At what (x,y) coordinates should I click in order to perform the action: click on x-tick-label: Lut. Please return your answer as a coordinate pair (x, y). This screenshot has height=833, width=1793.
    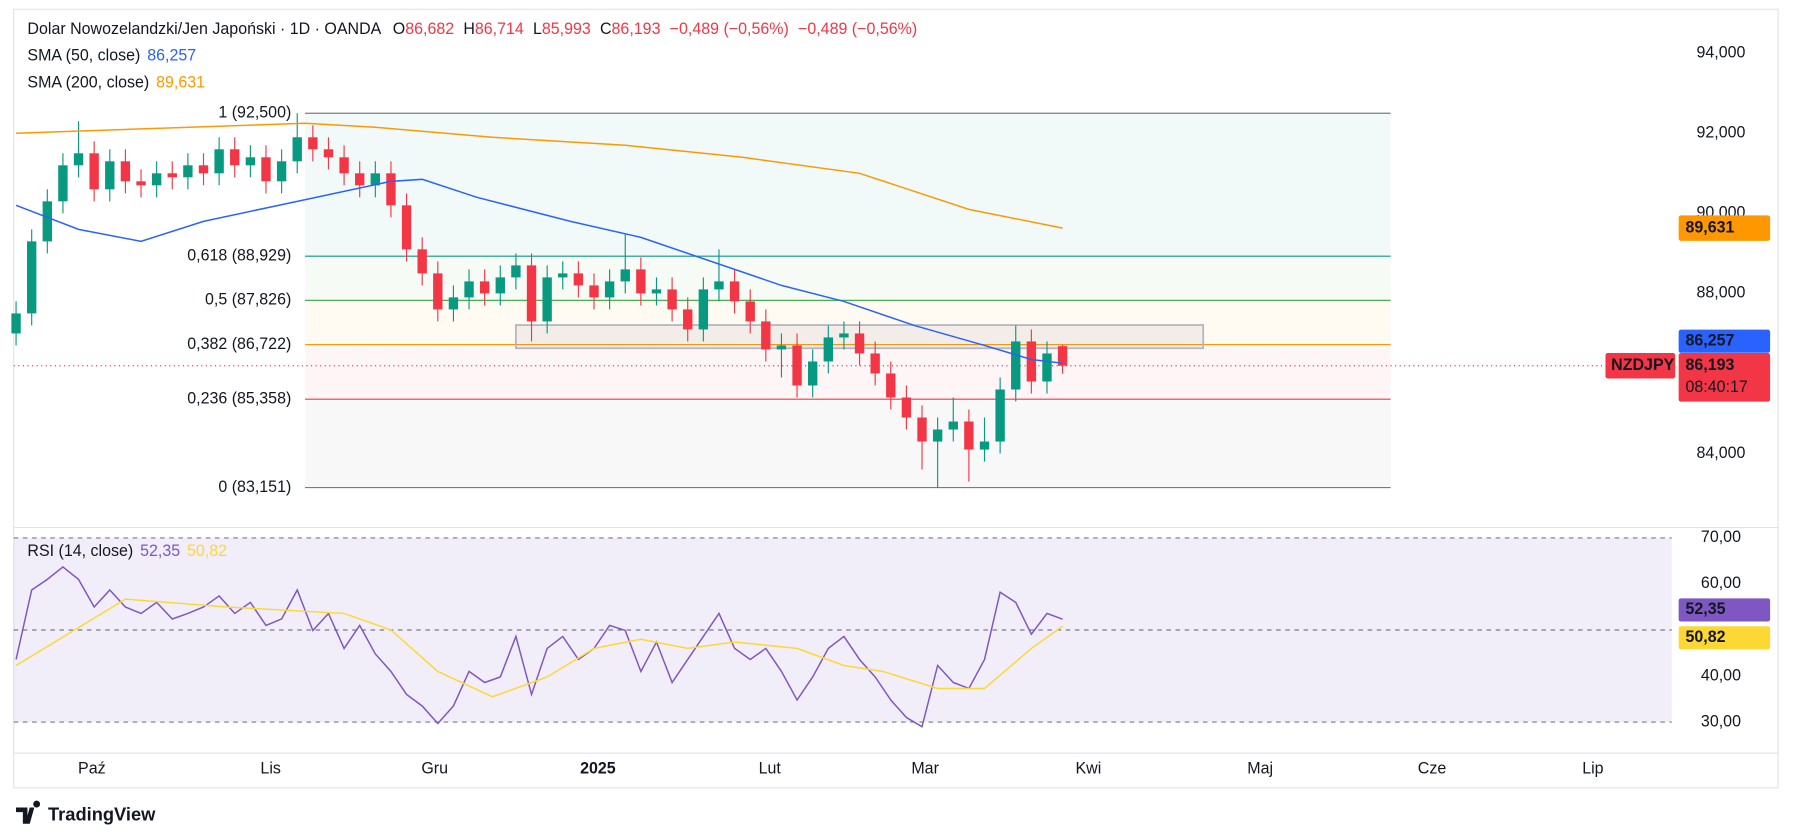
    Looking at the image, I should click on (770, 769).